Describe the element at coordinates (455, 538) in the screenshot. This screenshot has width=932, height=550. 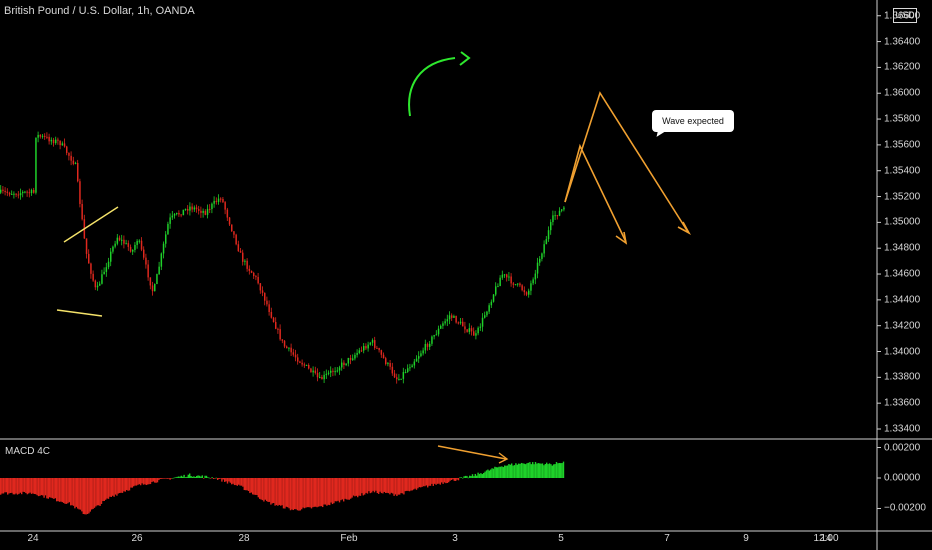
I see `time-tick-label: 3` at that location.